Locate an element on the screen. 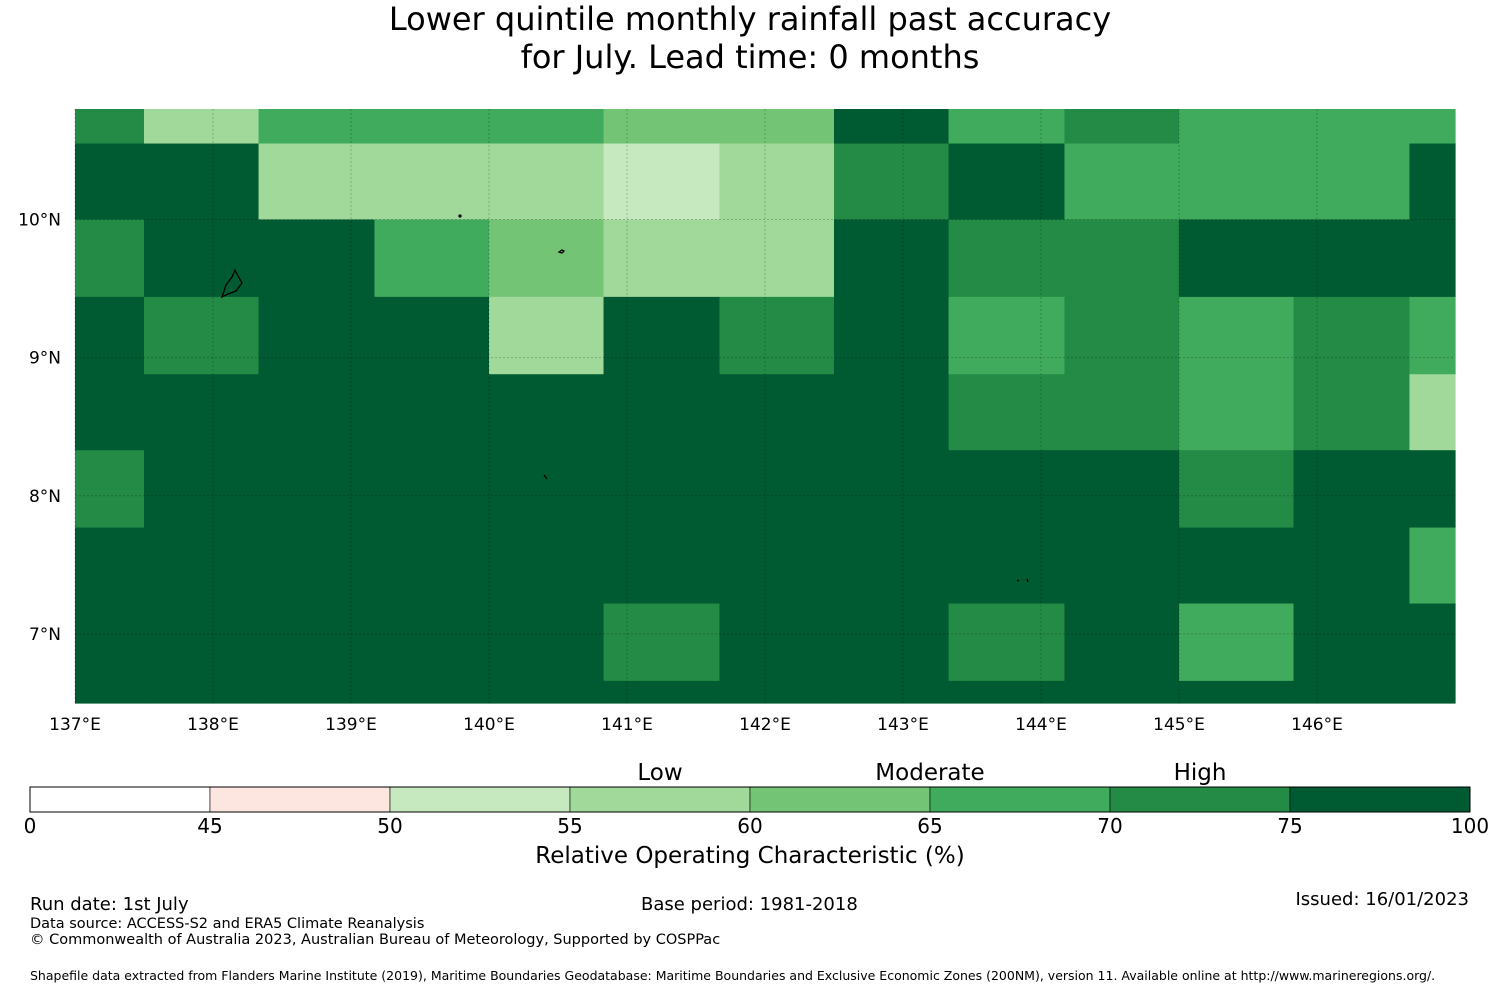 The image size is (1500, 990). colorbar-label: Relative Operating Characteristic (%) is located at coordinates (750, 856).